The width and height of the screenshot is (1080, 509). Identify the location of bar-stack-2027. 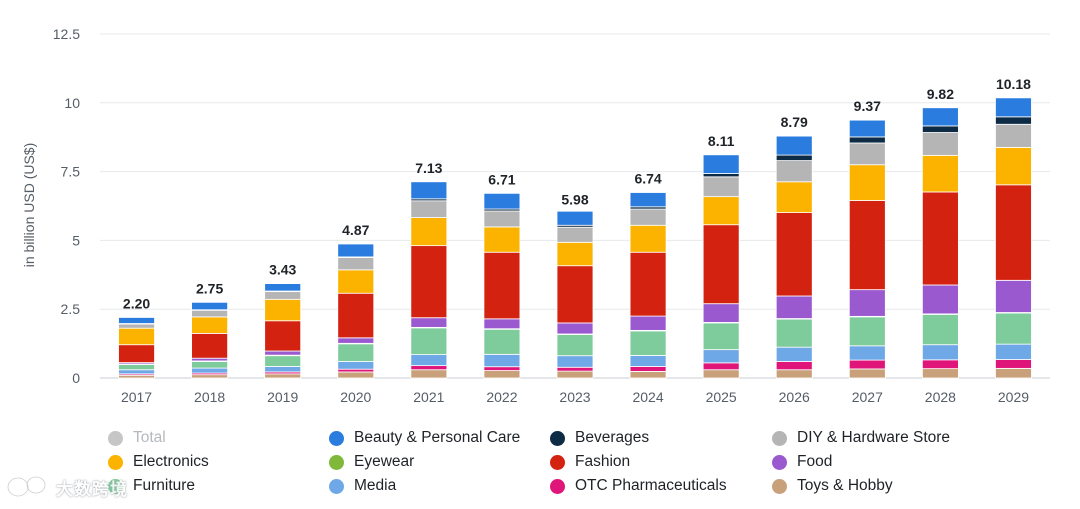
(867, 249).